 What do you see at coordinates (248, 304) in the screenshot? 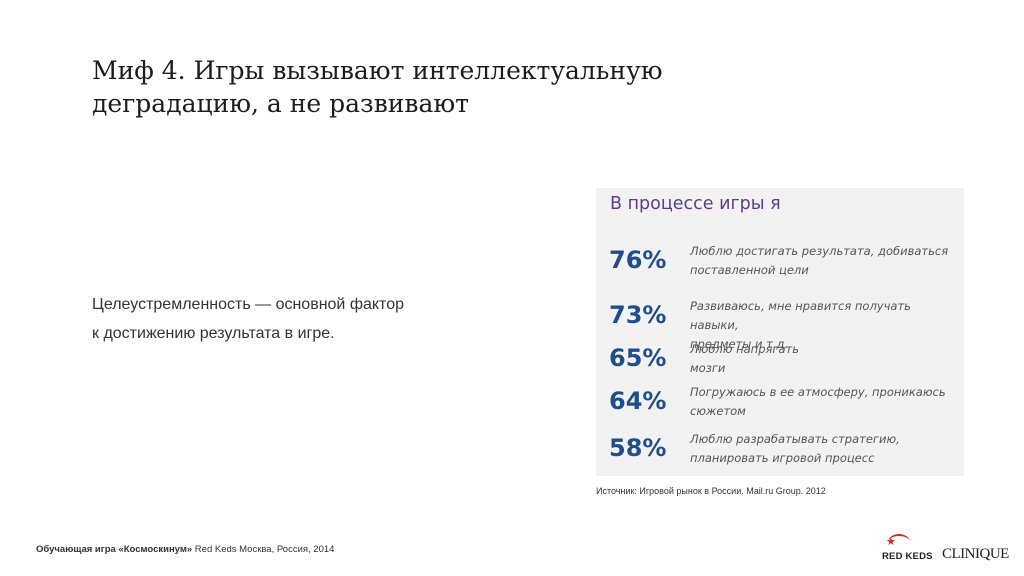
I see `body-text-line-1: Целеустремленность — основной фактор` at bounding box center [248, 304].